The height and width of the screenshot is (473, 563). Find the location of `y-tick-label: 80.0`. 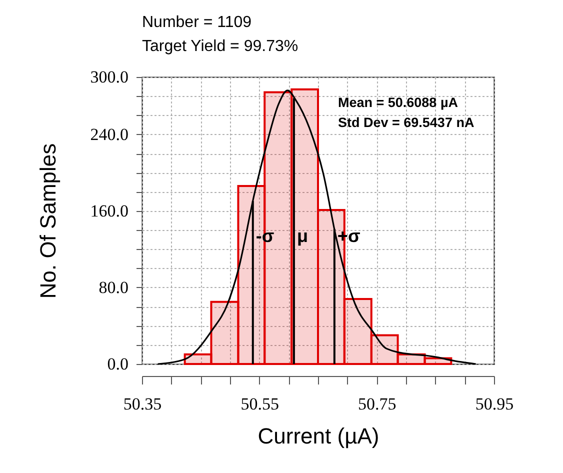

y-tick-label: 80.0 is located at coordinates (113, 287).